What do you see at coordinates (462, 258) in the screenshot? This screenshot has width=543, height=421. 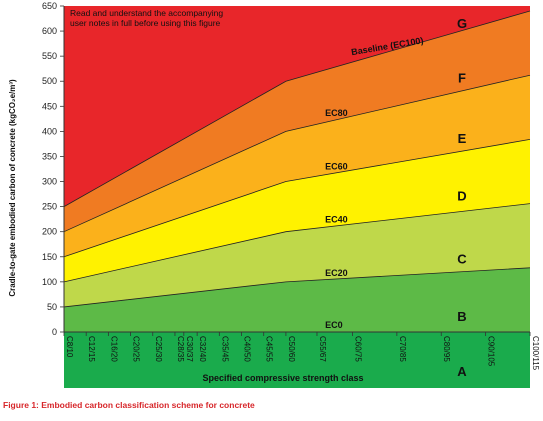 I see `grade-label-C: C` at bounding box center [462, 258].